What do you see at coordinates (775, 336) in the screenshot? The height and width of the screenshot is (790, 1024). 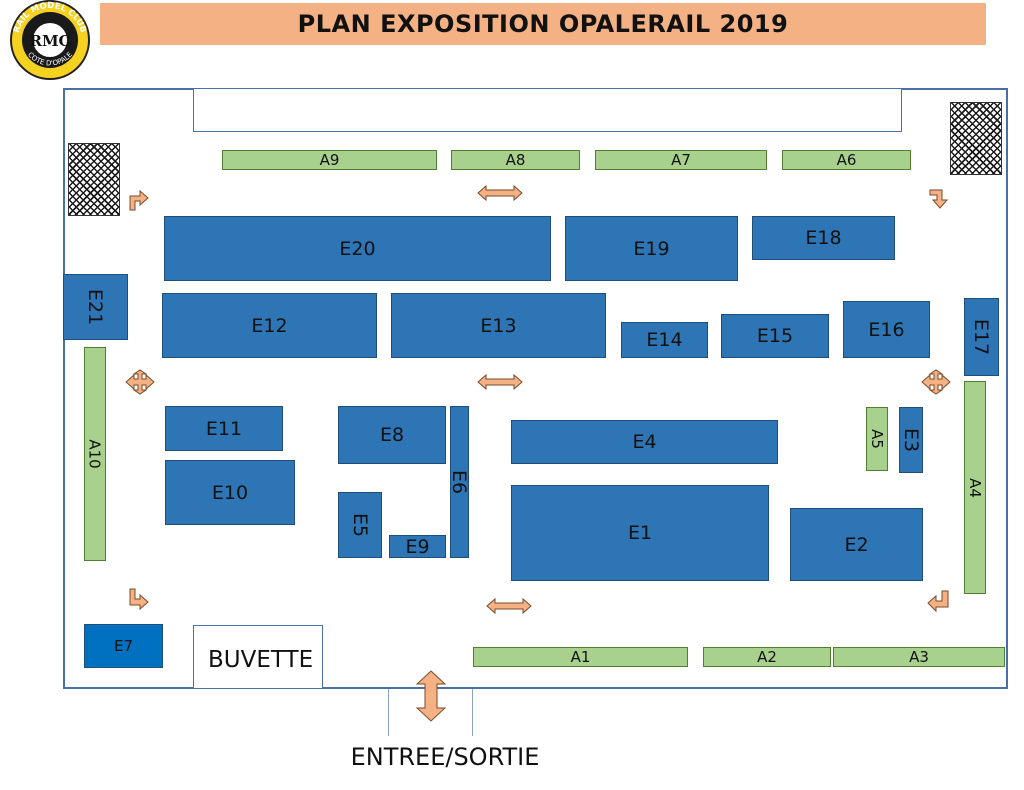 I see `exhibitor-e15: E15` at bounding box center [775, 336].